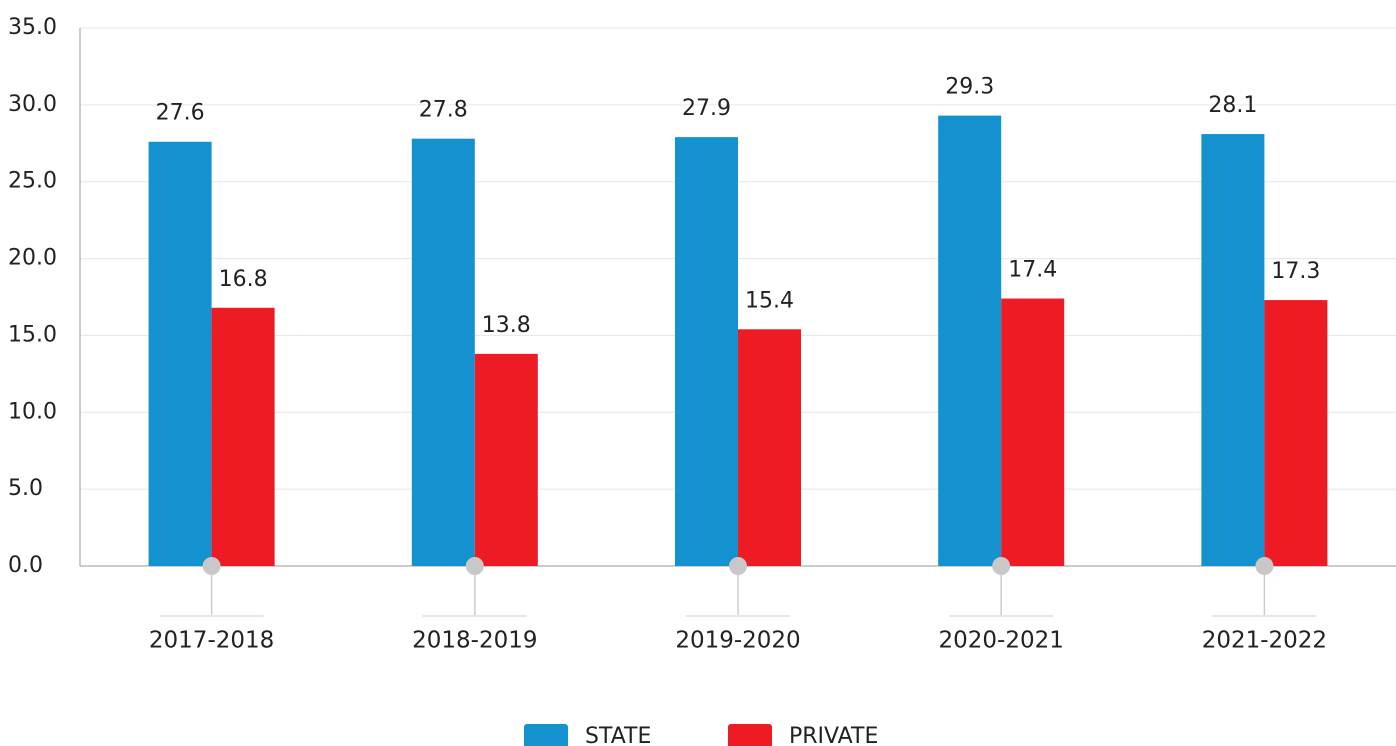  I want to click on x-tick-label: 2018-2019, so click(474, 641).